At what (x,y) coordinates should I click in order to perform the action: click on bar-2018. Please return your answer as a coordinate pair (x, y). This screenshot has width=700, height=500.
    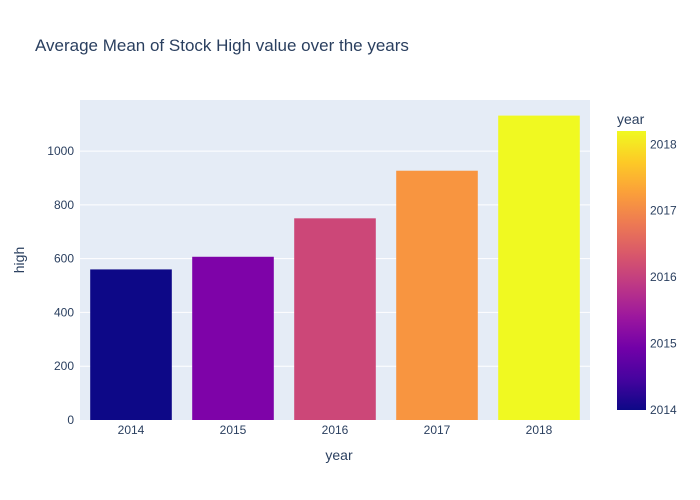
    Looking at the image, I should click on (539, 267).